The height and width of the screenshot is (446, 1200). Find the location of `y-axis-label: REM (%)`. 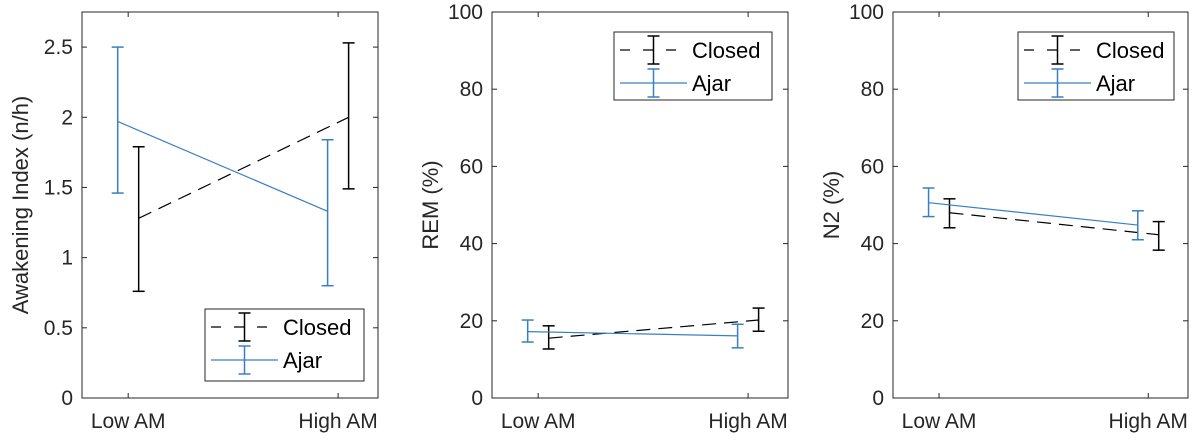

y-axis-label: REM (%) is located at coordinates (430, 204).